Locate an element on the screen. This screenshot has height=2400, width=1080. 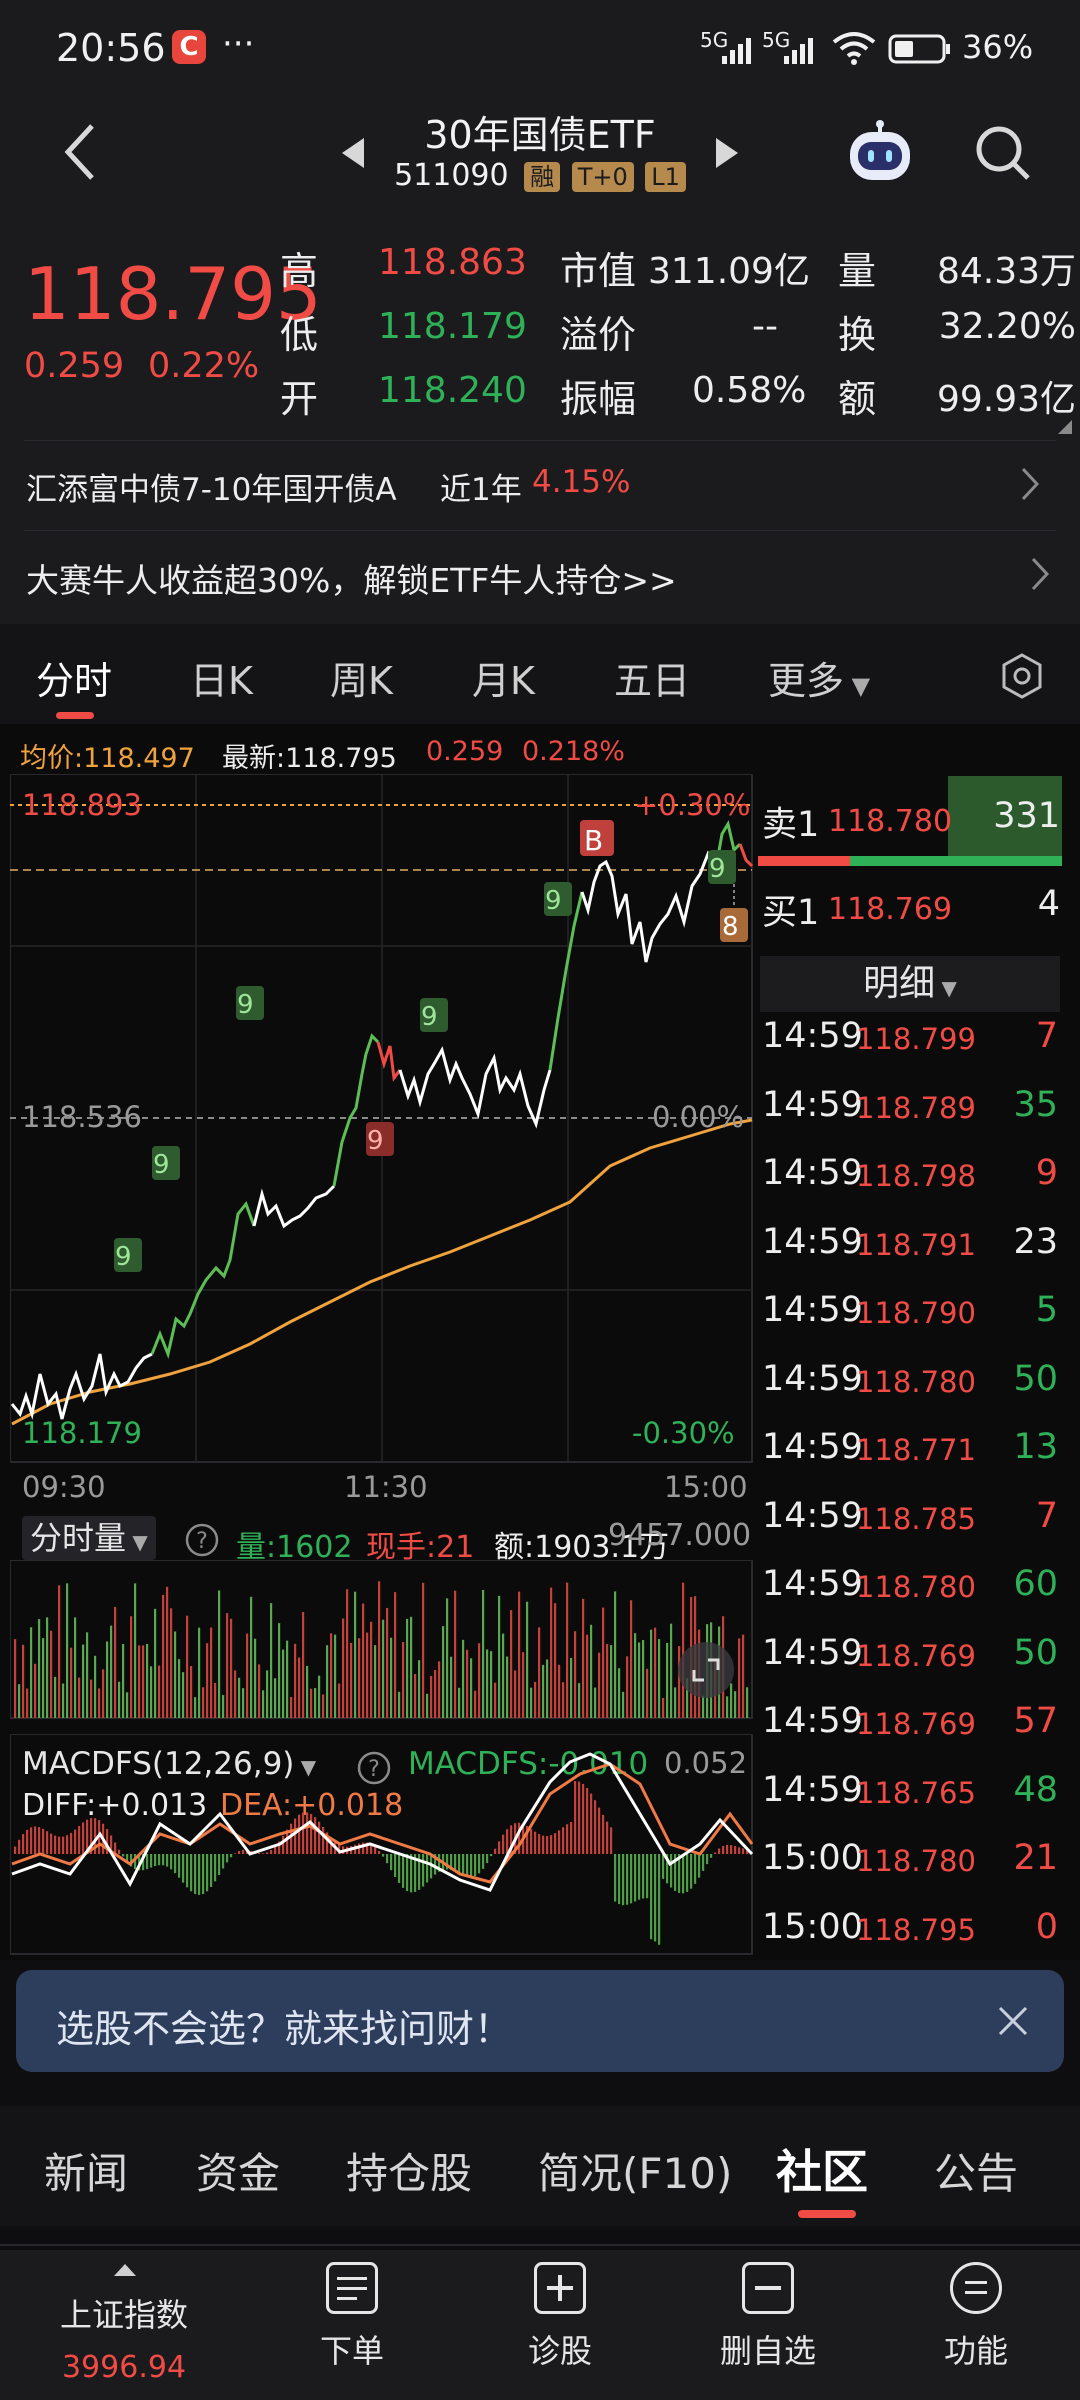
expand-up-icon is located at coordinates (125, 2270).